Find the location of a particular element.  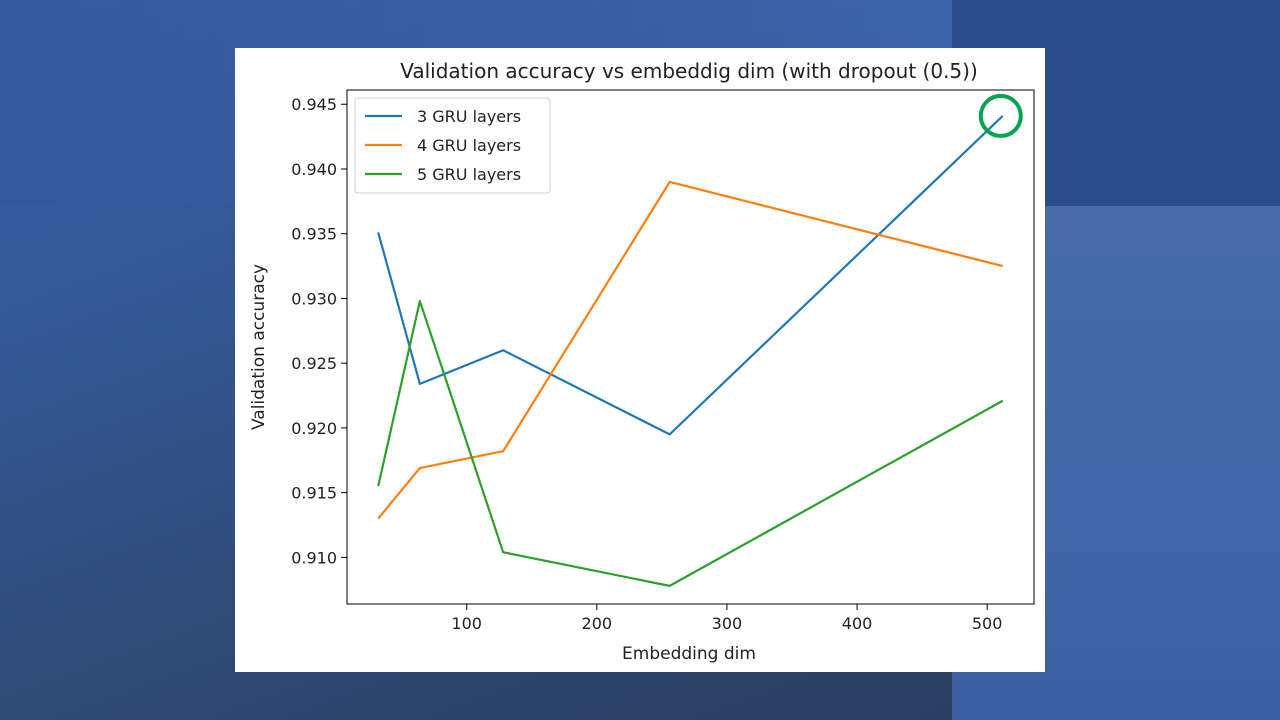

x-axis-label: Embedding dim is located at coordinates (689, 654).